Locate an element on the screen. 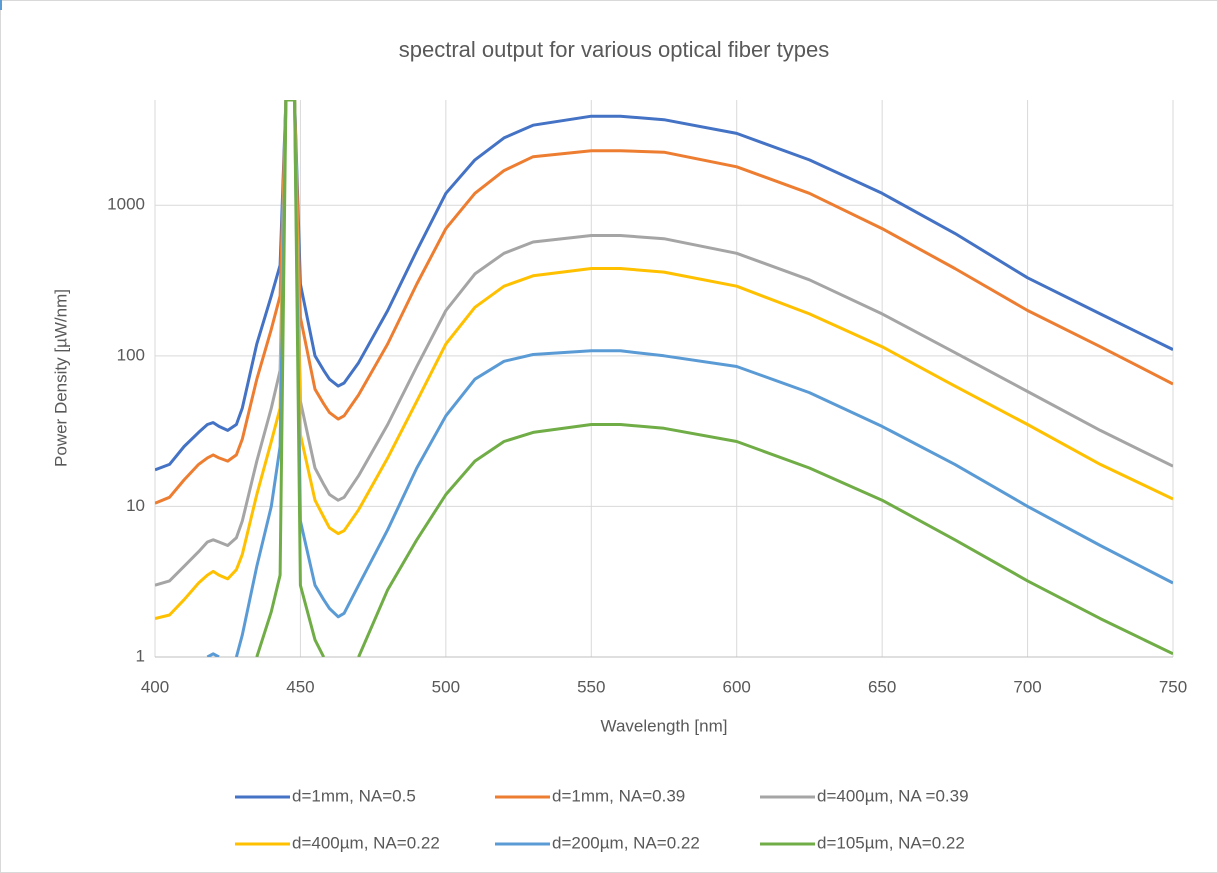 The image size is (1218, 873). x-axis-label: Wavelength [nm] is located at coordinates (664, 725).